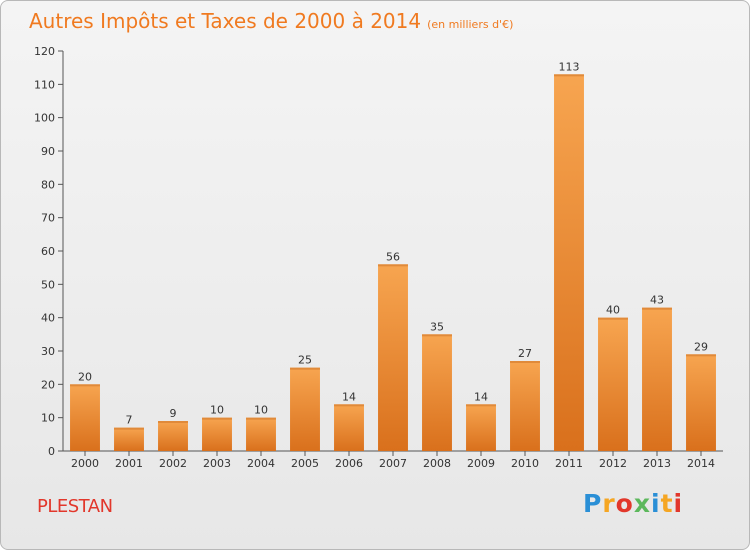 Image resolution: width=750 pixels, height=550 pixels. Describe the element at coordinates (48, 151) in the screenshot. I see `y-tick-label: 90` at that location.